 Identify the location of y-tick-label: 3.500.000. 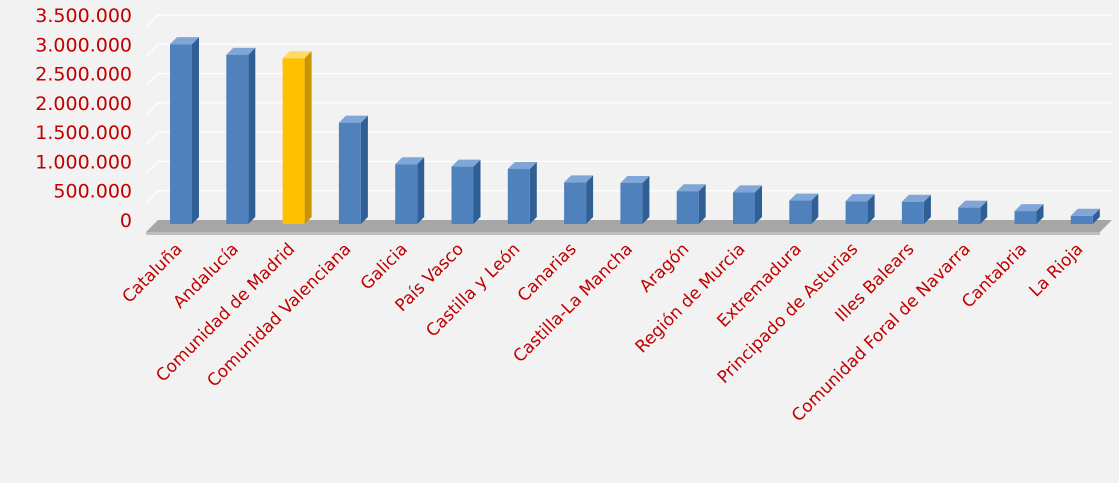
(83, 16).